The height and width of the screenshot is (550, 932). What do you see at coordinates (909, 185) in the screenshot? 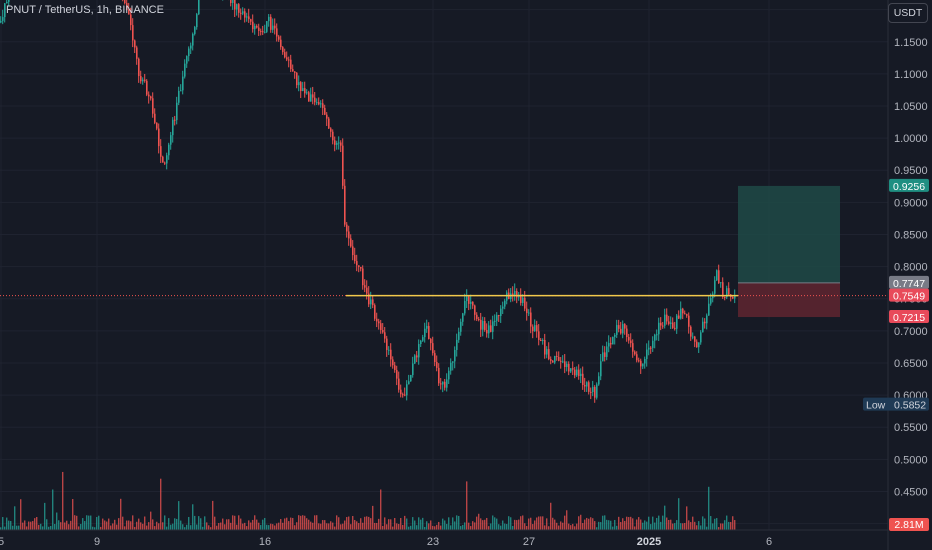
I see `price-label-badge` at bounding box center [909, 185].